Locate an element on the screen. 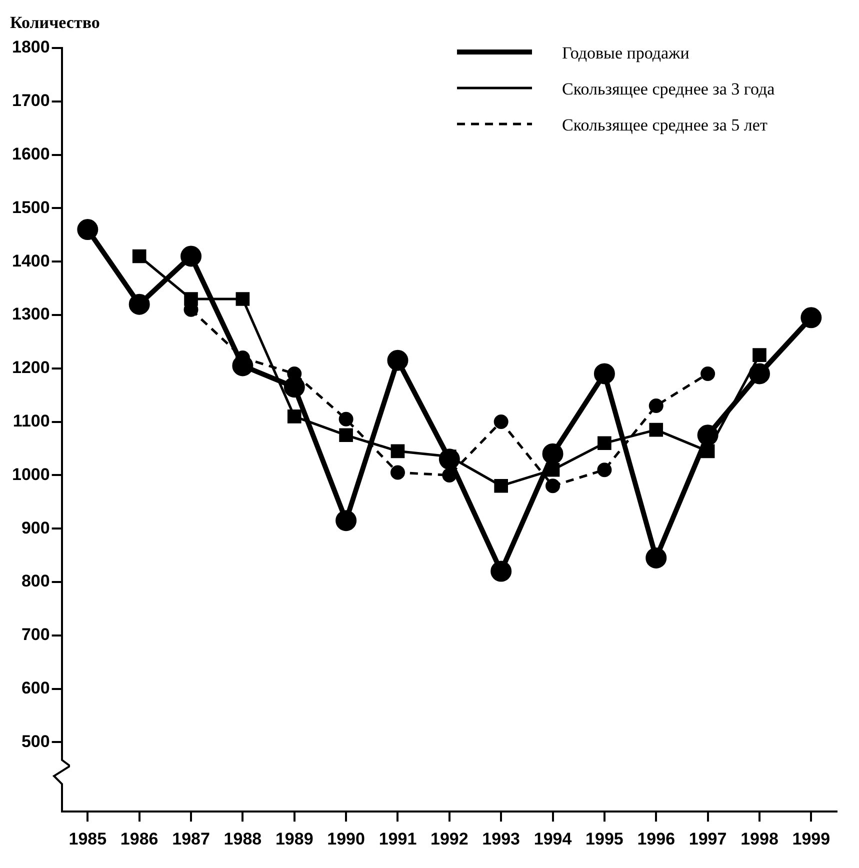  y-tick-label: 700 is located at coordinates (35, 634).